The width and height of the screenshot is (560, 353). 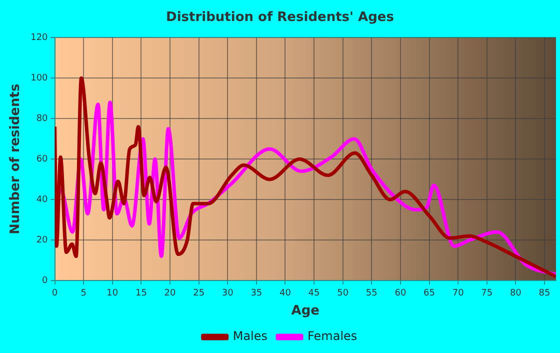 I want to click on x-axis-title: Age, so click(x=305, y=311).